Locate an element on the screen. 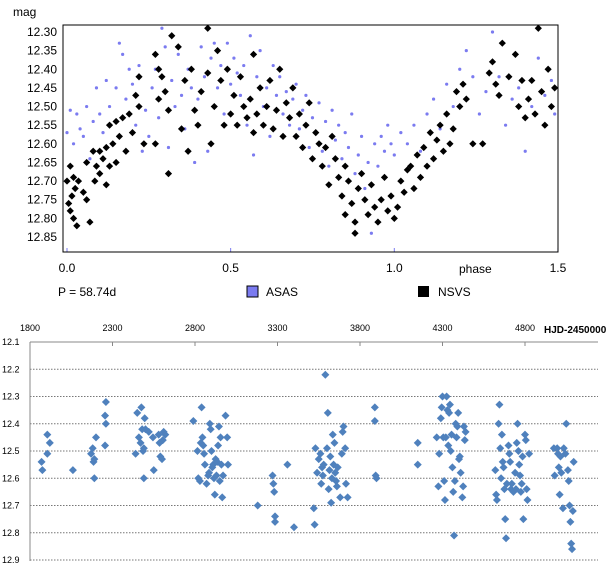 The height and width of the screenshot is (567, 610). y-tick-label: 12.75 is located at coordinates (42, 200).